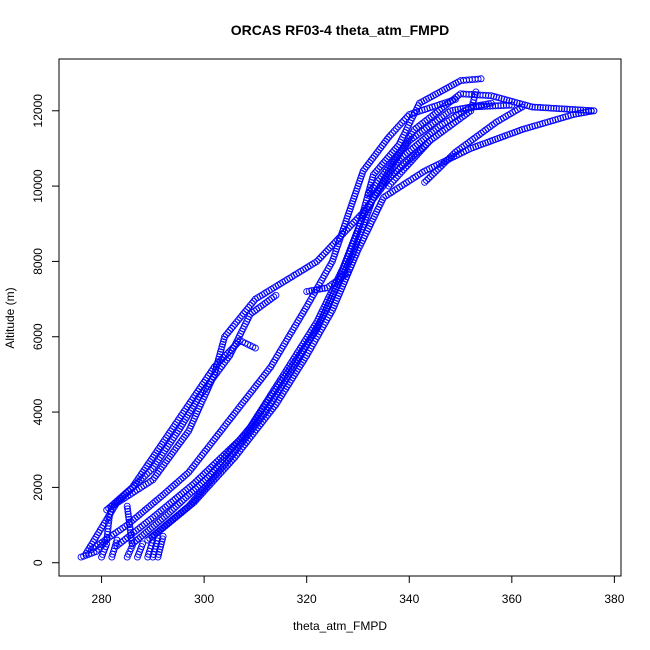  What do you see at coordinates (512, 599) in the screenshot?
I see `x-tick-label: 360` at bounding box center [512, 599].